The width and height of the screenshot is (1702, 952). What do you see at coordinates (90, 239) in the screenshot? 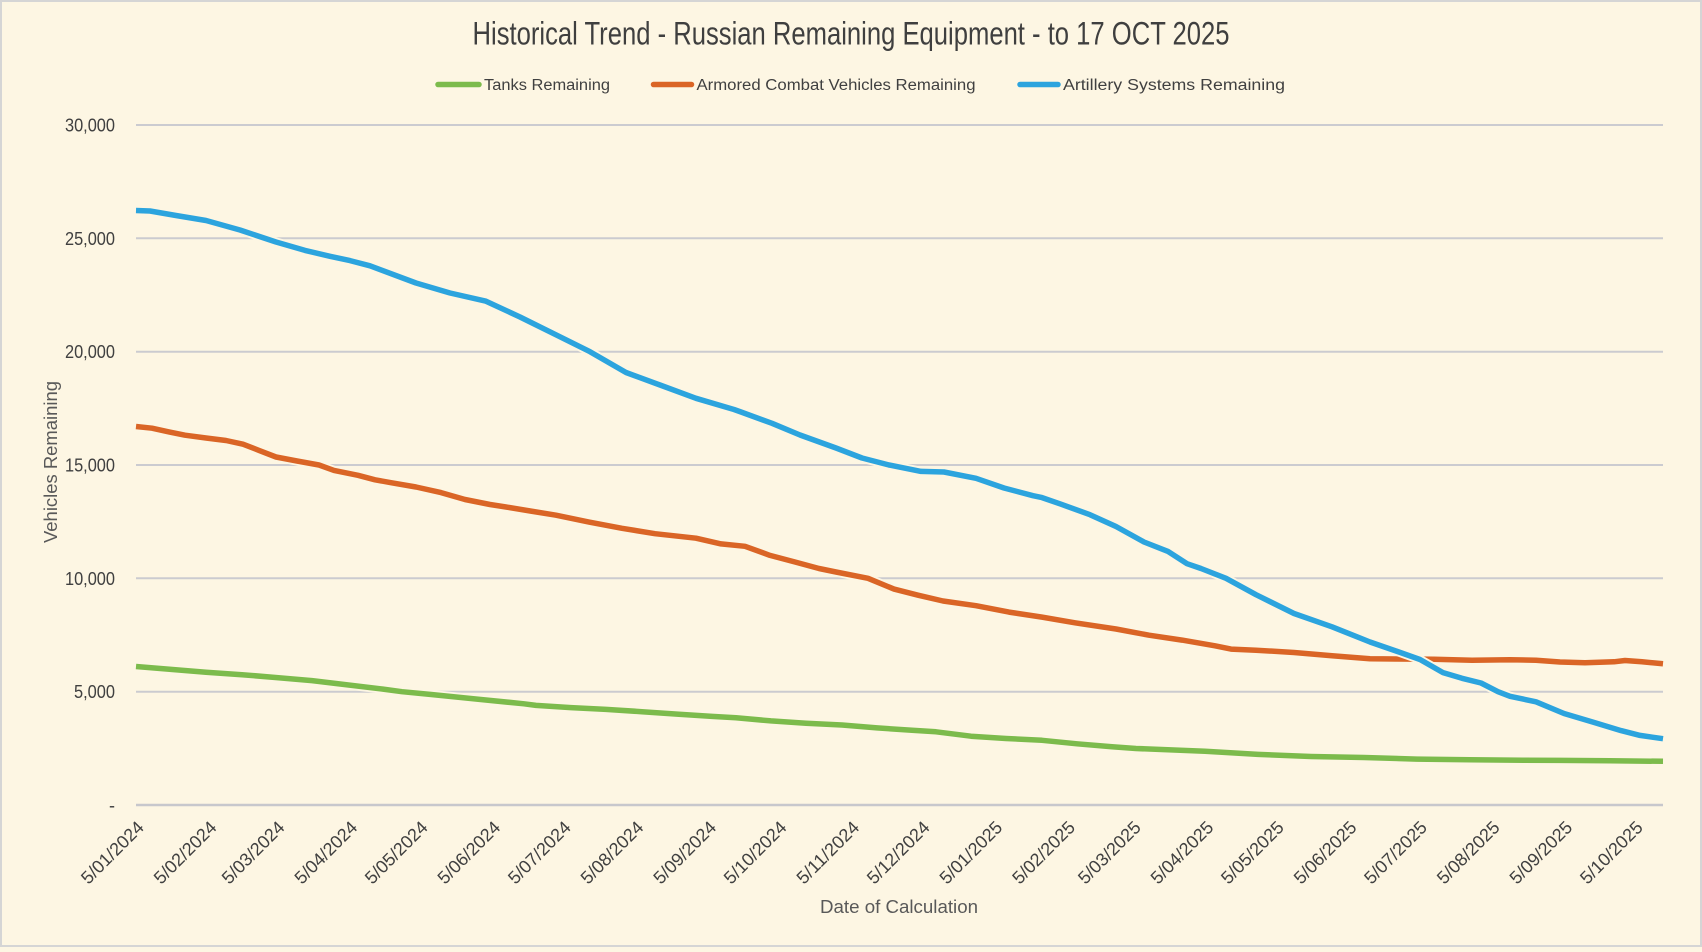
I see `svg-text: 25,000` at bounding box center [90, 239].